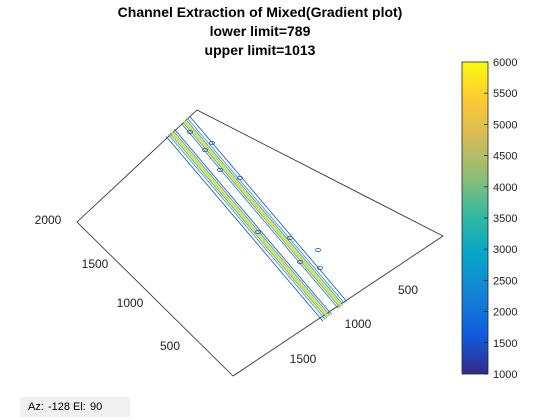 Image resolution: width=560 pixels, height=420 pixels. What do you see at coordinates (505, 281) in the screenshot?
I see `colorbar-tick-label: 2500` at bounding box center [505, 281].